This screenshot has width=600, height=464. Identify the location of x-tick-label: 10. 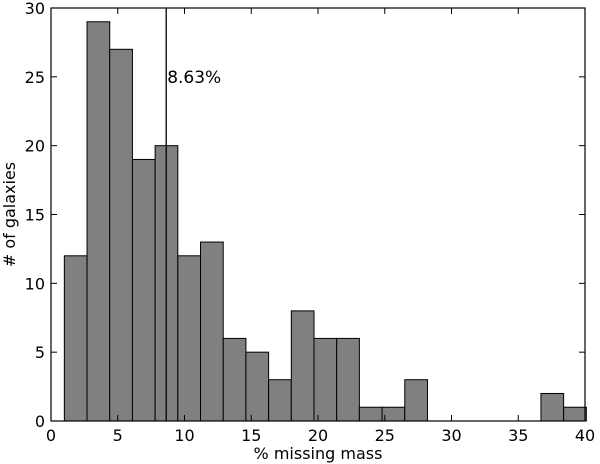
(184, 435).